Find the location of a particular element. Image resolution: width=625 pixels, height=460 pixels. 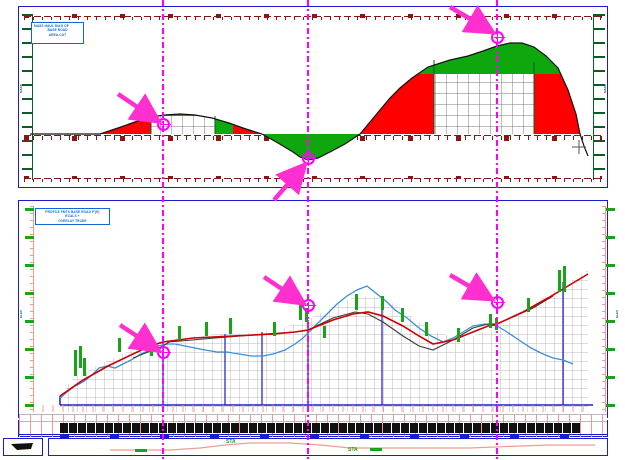

mass-haul-right-axis is located at coordinates (593, 97).